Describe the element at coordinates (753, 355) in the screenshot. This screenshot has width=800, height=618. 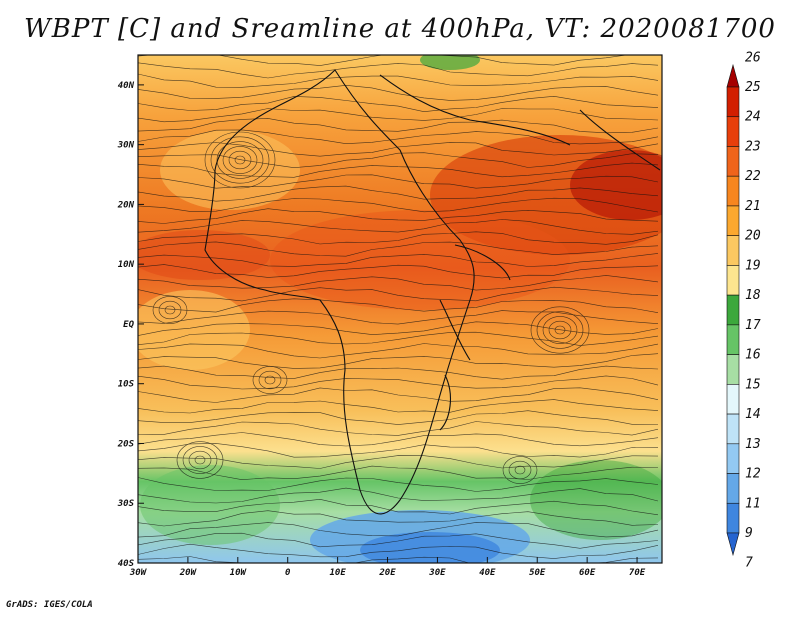
I see `colorbar-label: 16` at that location.